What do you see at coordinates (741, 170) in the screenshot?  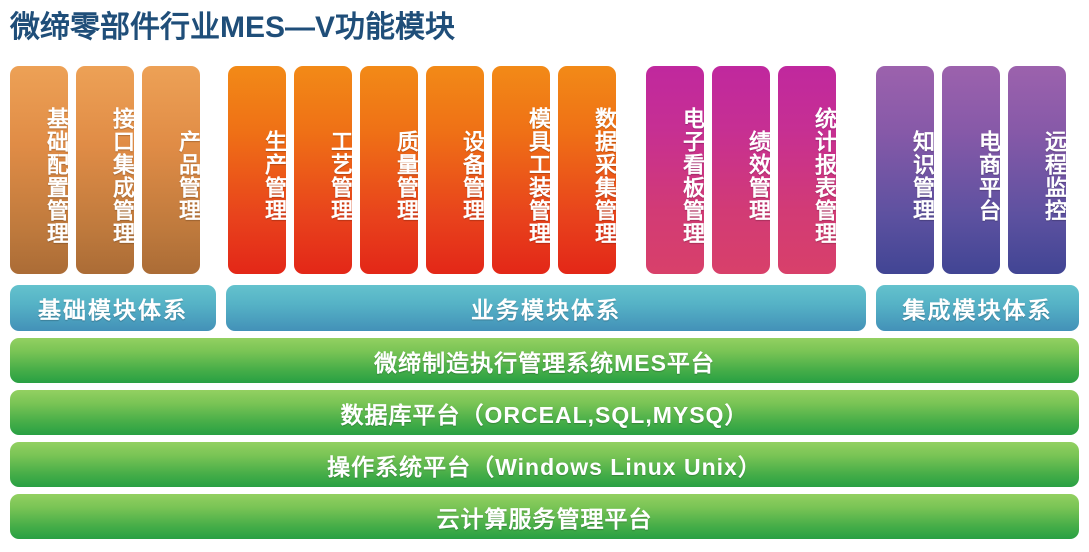 I see `module-column: 绩效管理` at bounding box center [741, 170].